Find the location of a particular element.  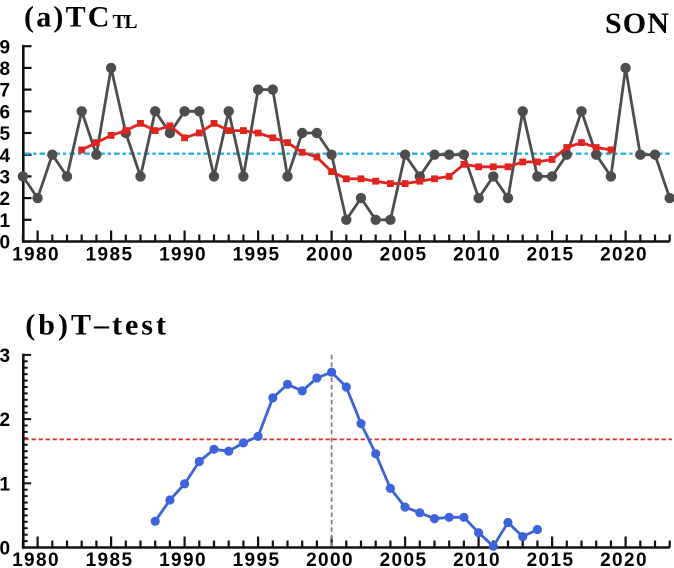

svg-text: 4 is located at coordinates (6, 156).